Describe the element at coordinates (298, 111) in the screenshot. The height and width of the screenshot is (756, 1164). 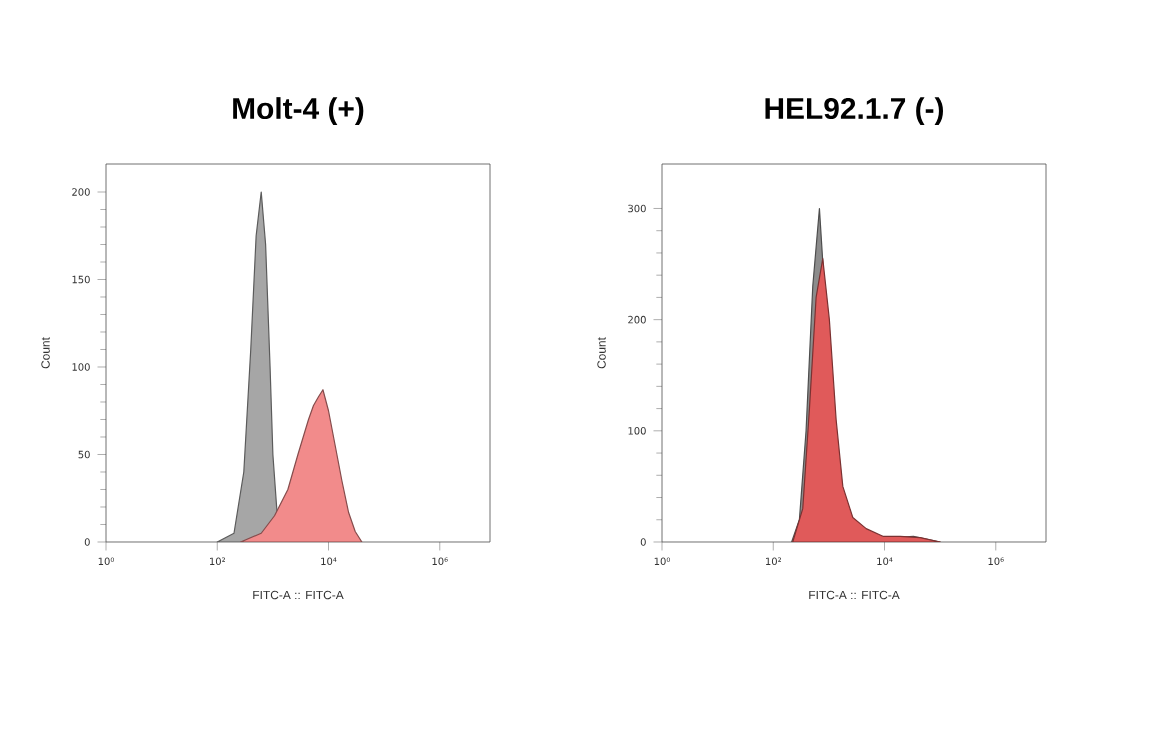
I see `chart-title: Molt-4 (+)` at that location.